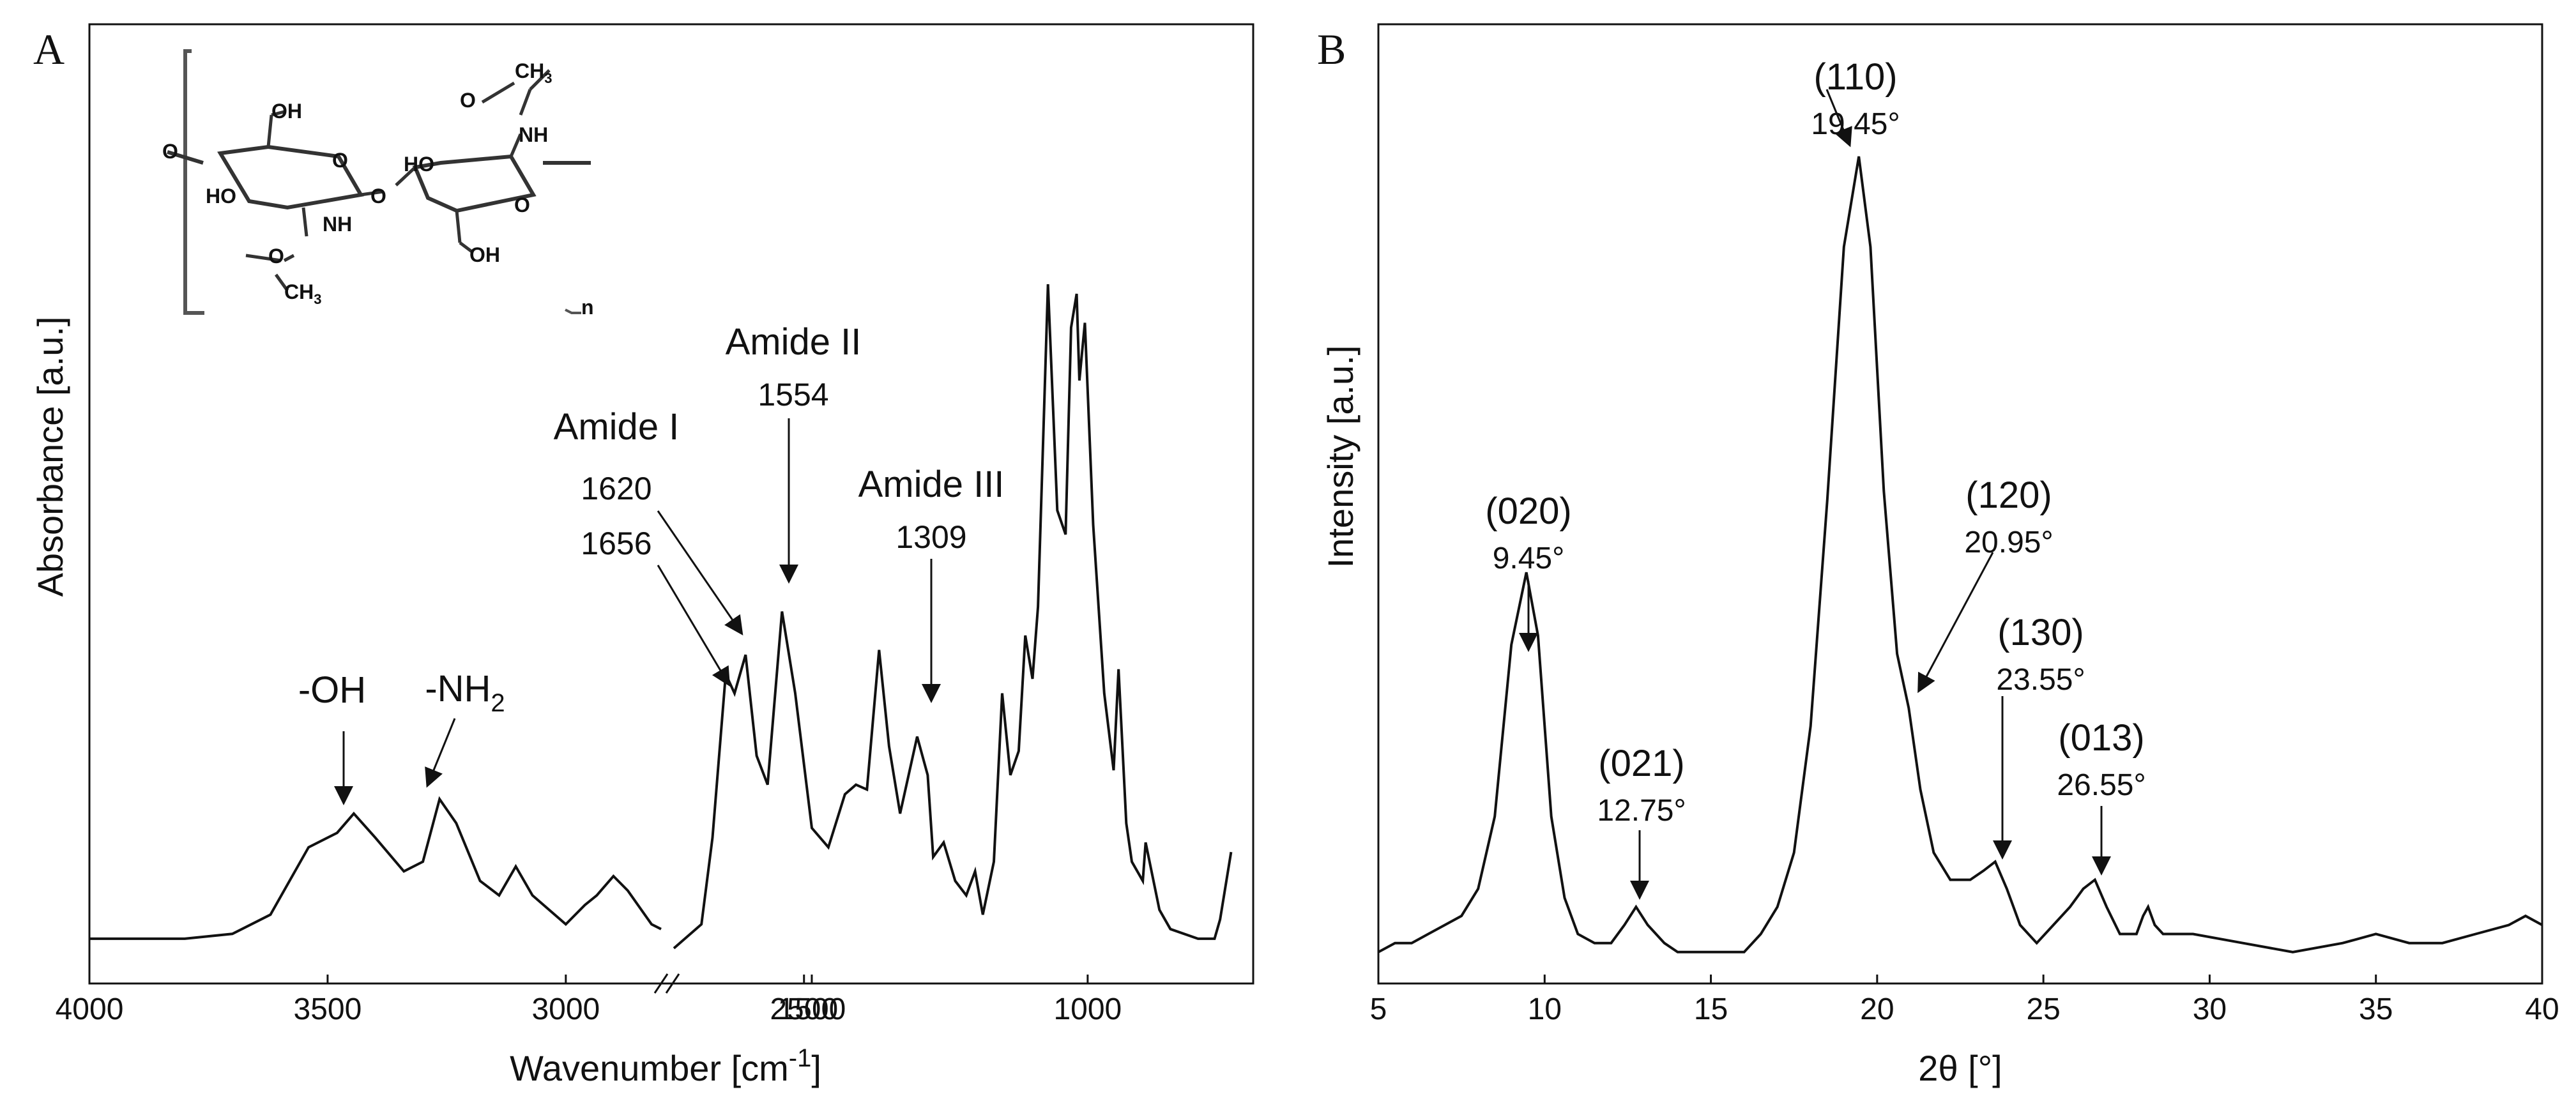 The width and height of the screenshot is (2576, 1101). I want to click on structure-atom-o-carbonyl-upper: O, so click(468, 100).